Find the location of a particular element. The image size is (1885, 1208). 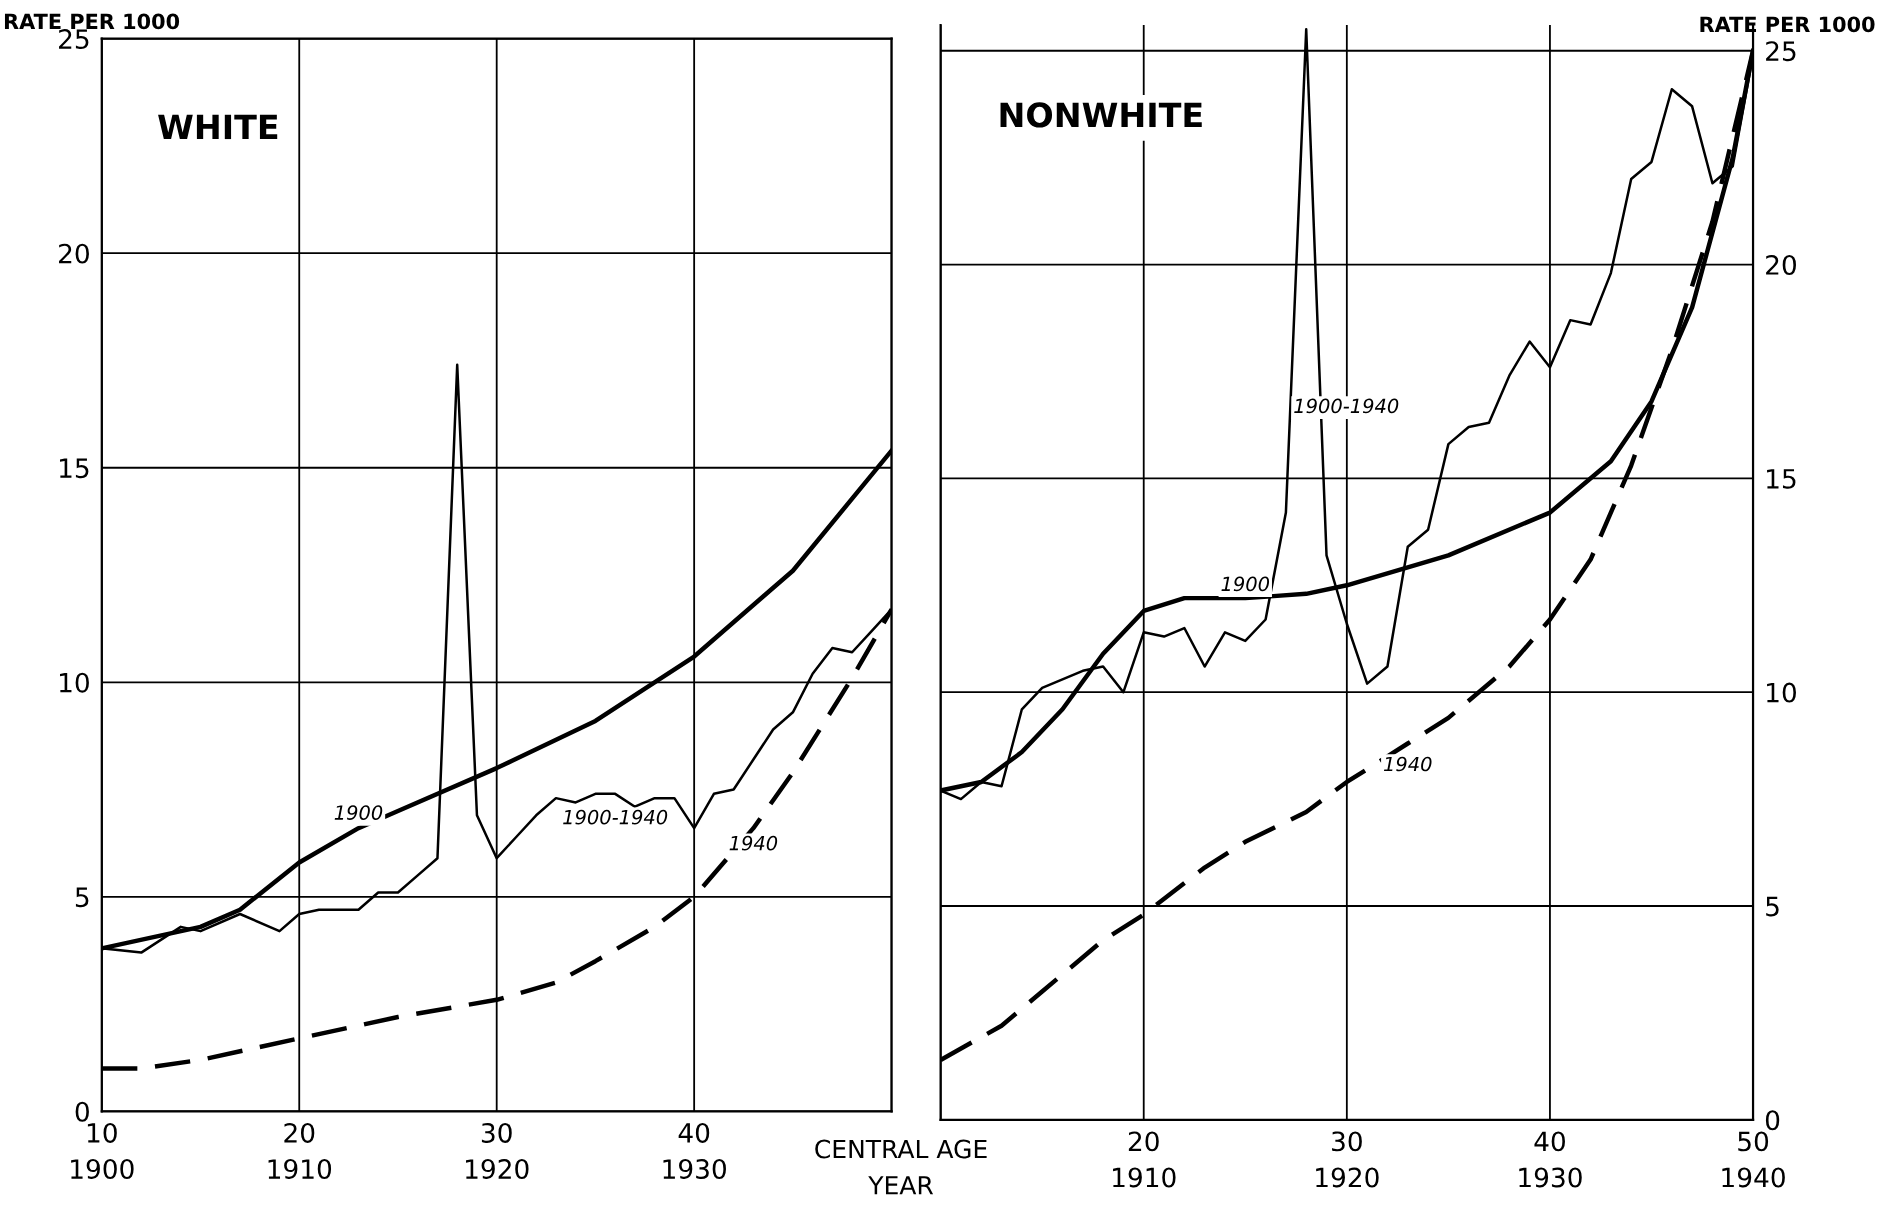

text: CENTRAL AGE is located at coordinates (901, 1149).